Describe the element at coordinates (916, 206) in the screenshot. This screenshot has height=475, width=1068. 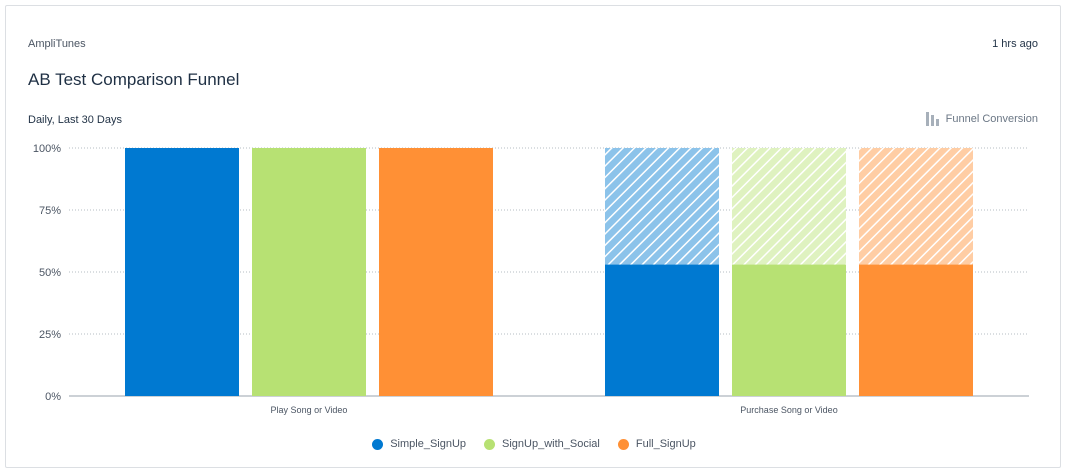
I see `dropoff-bar-full-signup` at that location.